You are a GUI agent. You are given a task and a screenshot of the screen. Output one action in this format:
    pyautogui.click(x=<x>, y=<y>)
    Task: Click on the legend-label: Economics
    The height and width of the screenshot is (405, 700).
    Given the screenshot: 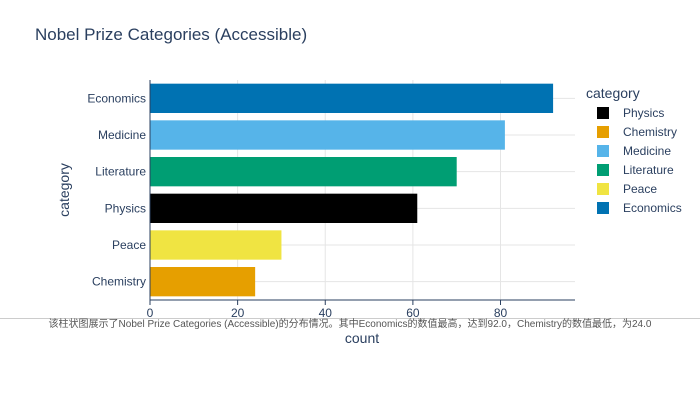 What is the action you would take?
    pyautogui.click(x=652, y=208)
    